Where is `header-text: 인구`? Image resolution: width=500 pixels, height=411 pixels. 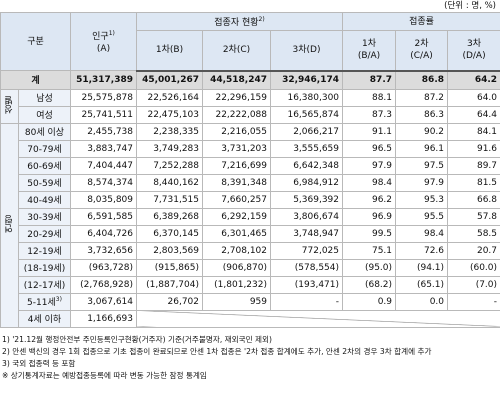
header-text: 인구 is located at coordinates (100, 37).